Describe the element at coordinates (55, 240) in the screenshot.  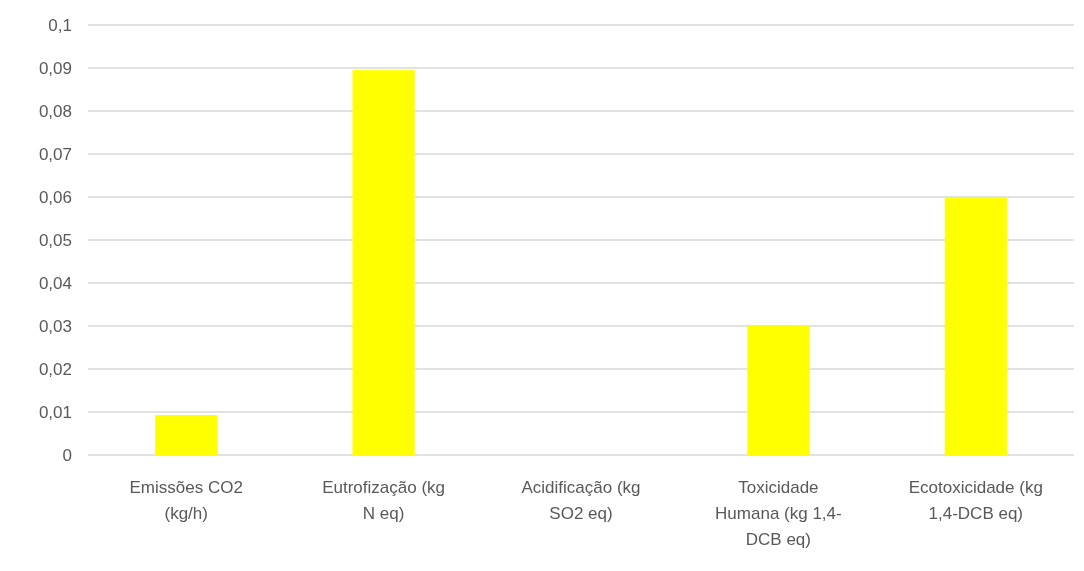
I see `y-tick-label: 0,05` at that location.